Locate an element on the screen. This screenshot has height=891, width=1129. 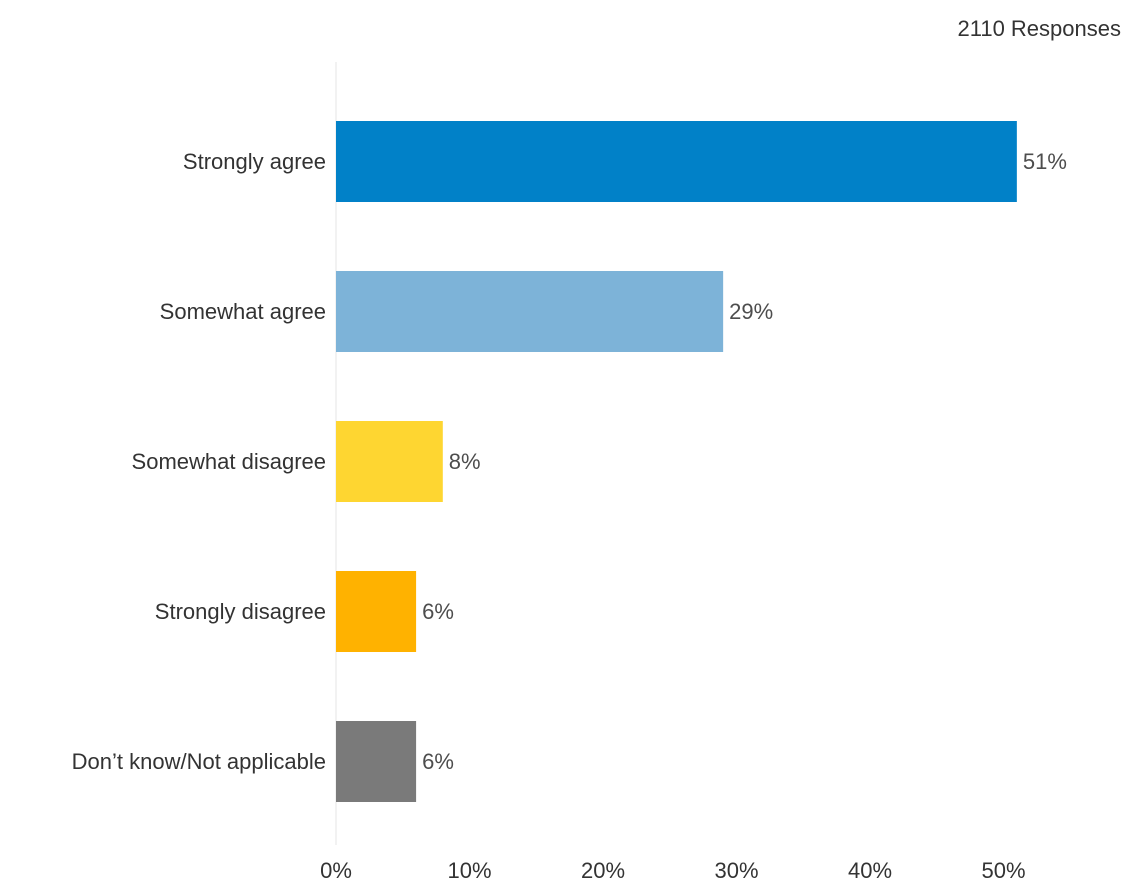
category-label: Somewhat agree is located at coordinates (243, 311).